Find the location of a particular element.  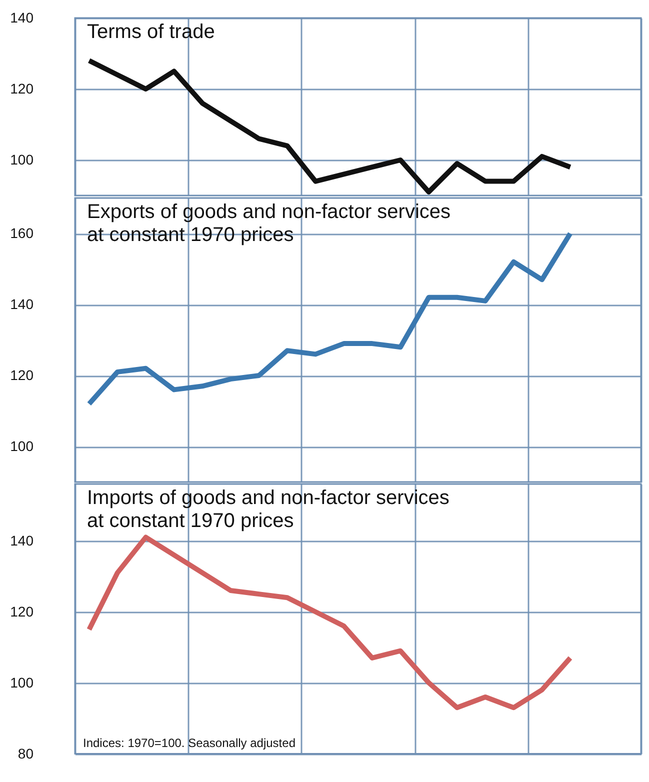

text: Imports of goods and non-factor services at constant 1970 prices is located at coordinates (268, 509).